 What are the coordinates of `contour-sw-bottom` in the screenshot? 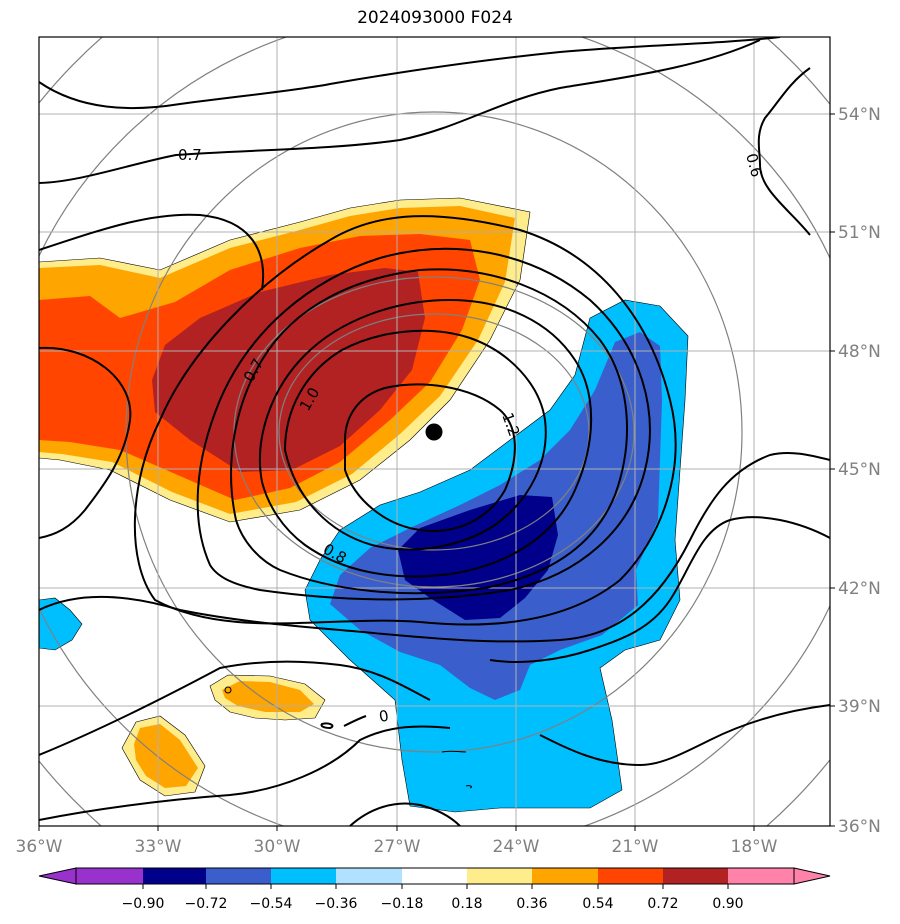 It's located at (245, 773).